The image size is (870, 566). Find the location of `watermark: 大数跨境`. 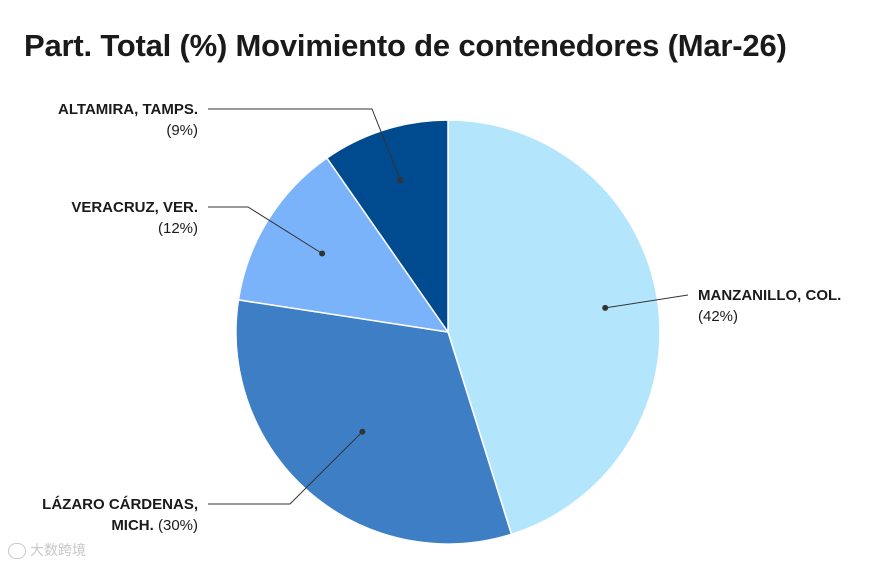

watermark: 大数跨境 is located at coordinates (47, 550).